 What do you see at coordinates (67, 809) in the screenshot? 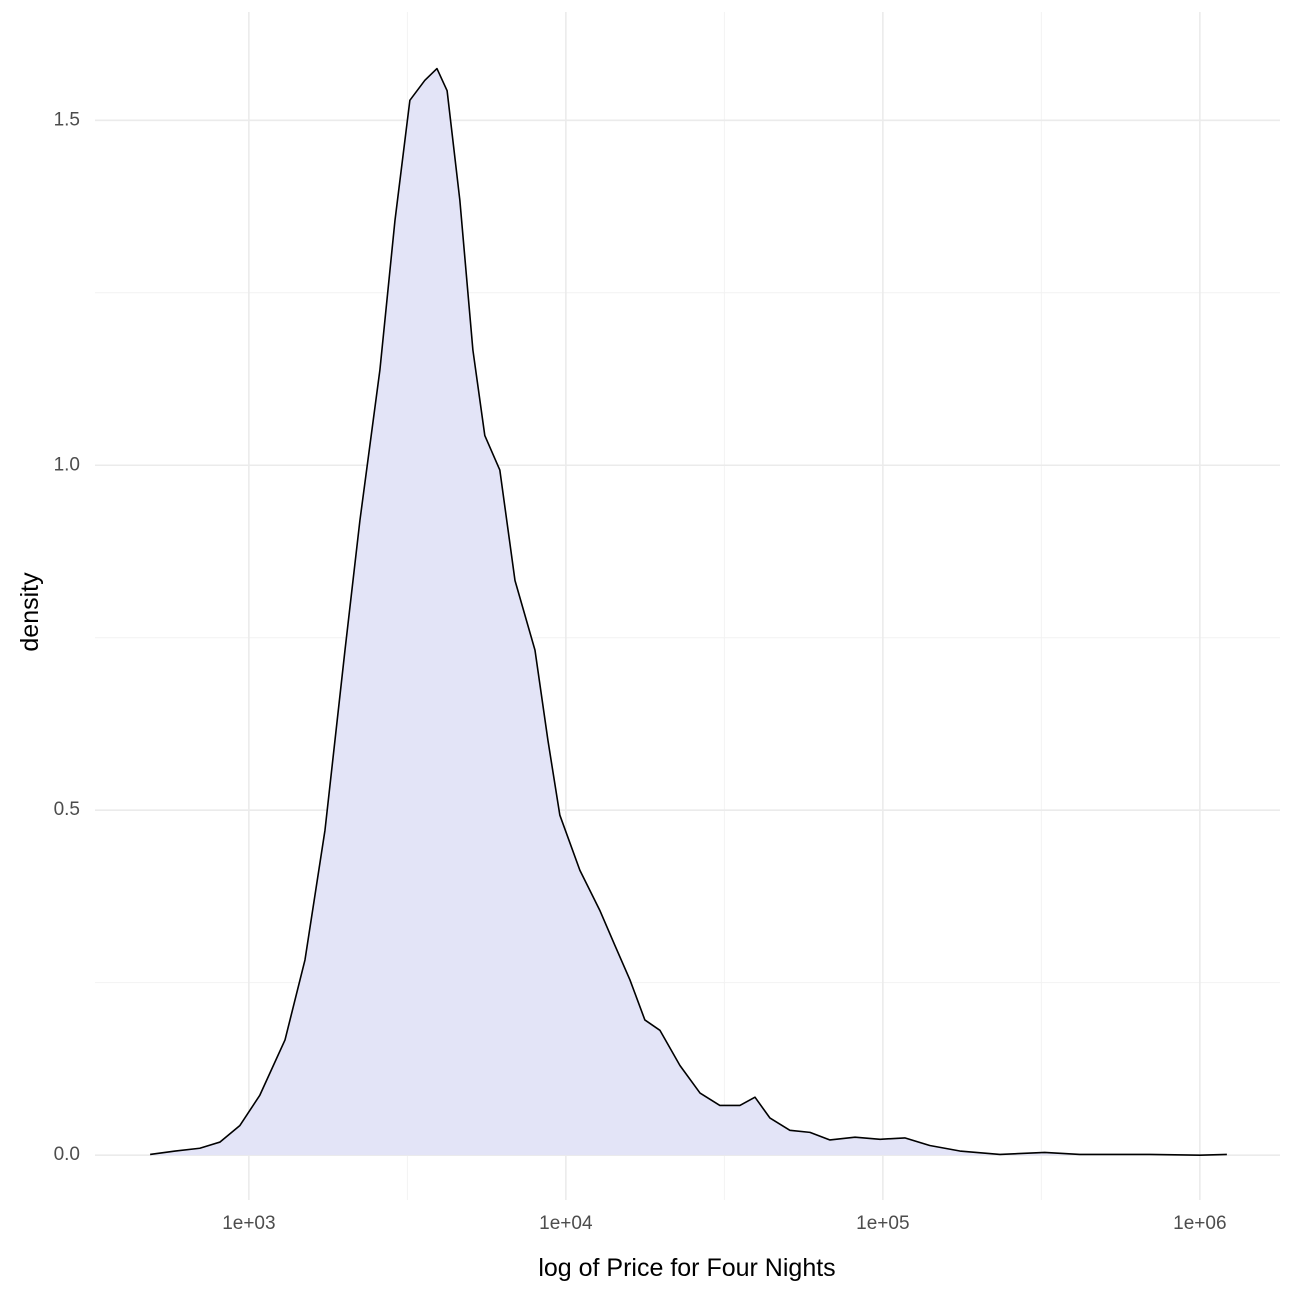
I see `y-tick-label: 0.5` at bounding box center [67, 809].